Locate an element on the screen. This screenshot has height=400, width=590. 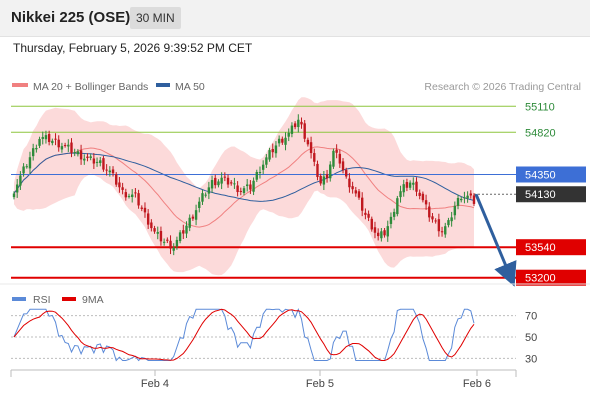
rsi-tick-label: 30 is located at coordinates (531, 359).